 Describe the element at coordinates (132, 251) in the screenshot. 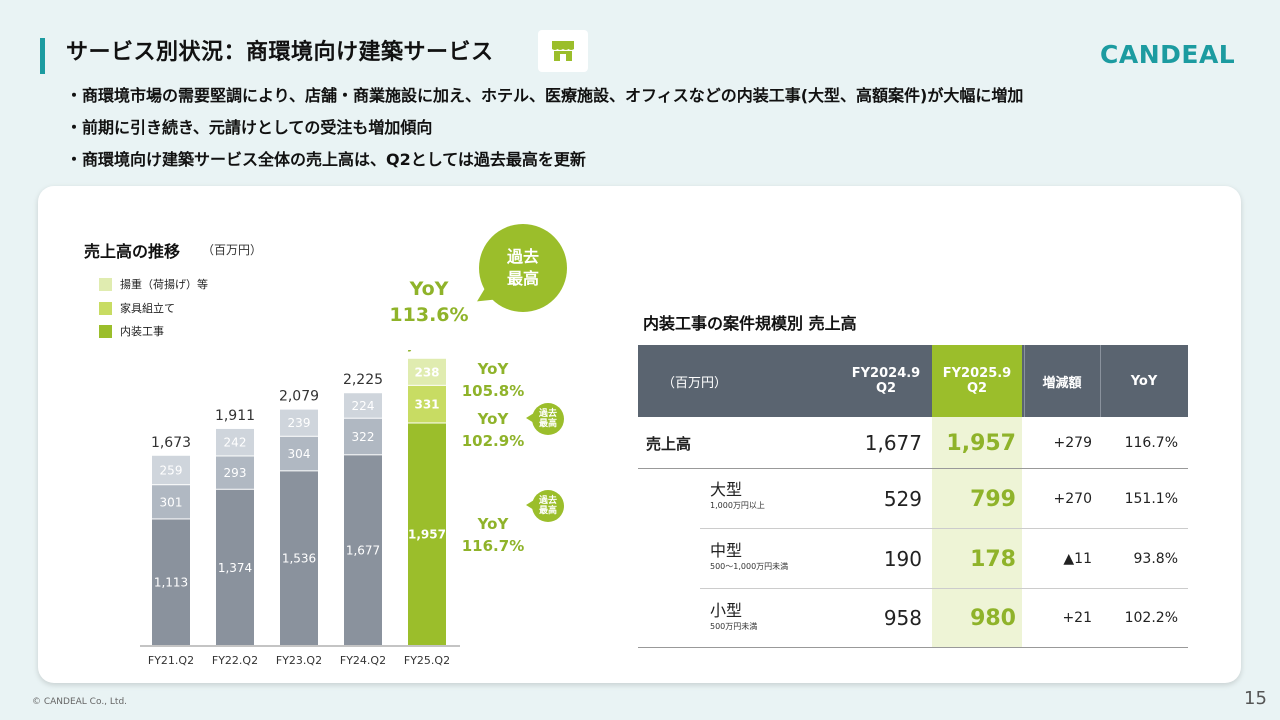

I see `chart-title: 売上高の推移` at that location.